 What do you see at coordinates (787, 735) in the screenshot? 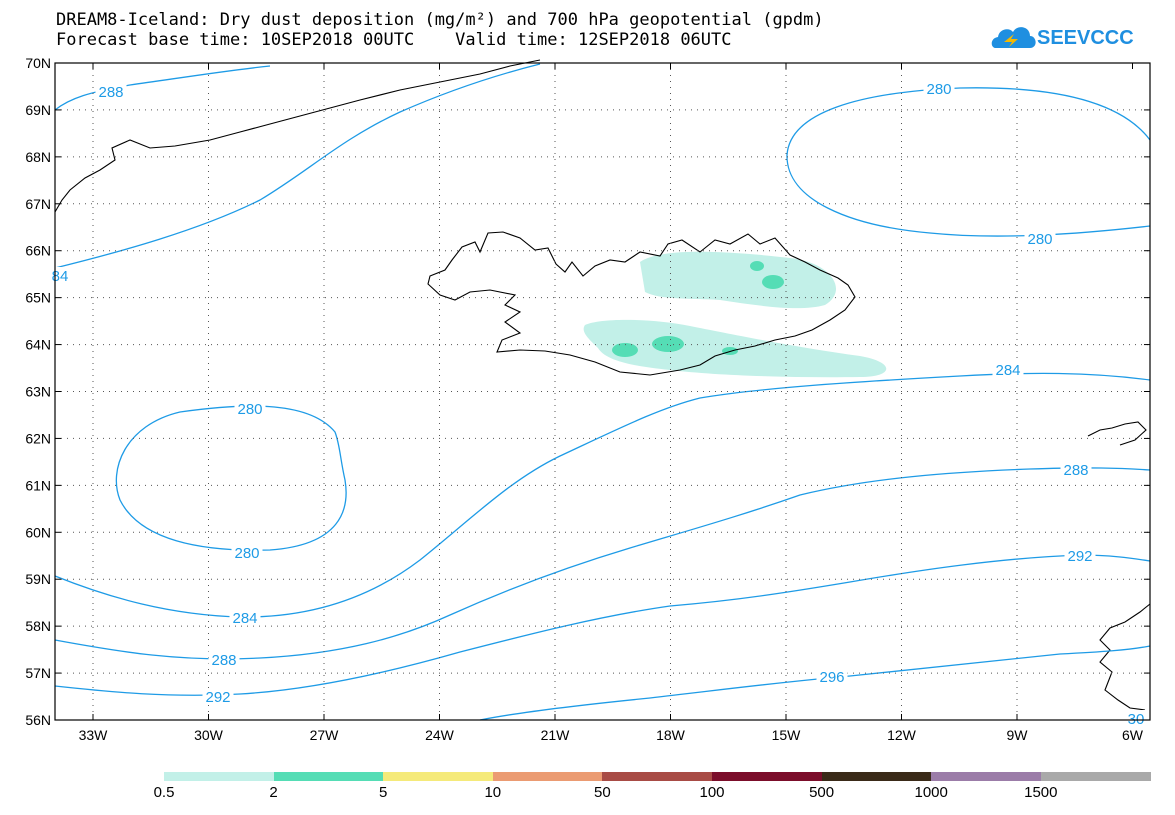
I see `lon-label: 15W` at bounding box center [787, 735].